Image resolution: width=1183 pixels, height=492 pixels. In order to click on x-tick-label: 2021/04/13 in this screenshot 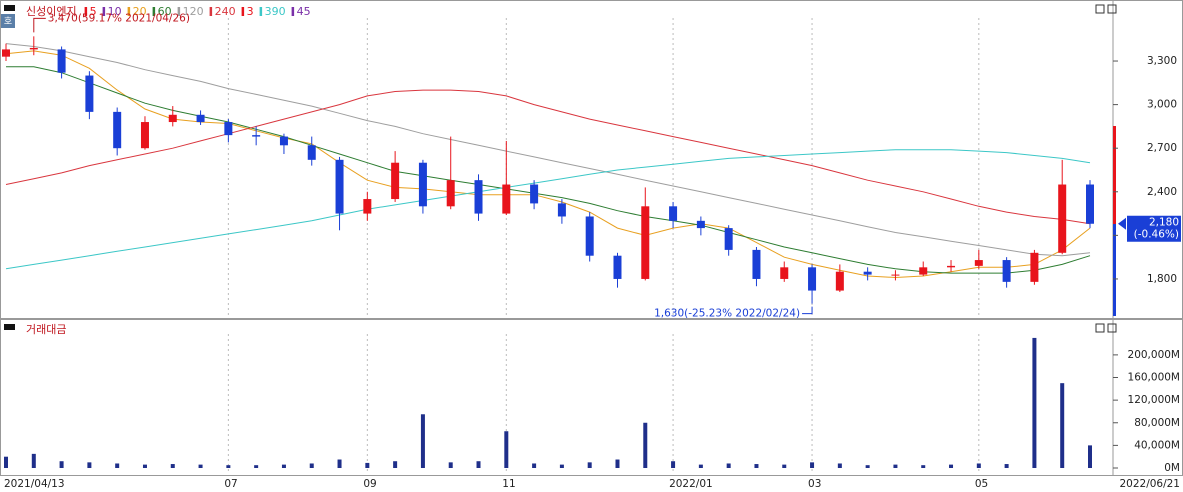, I will do `click(34, 484)`.